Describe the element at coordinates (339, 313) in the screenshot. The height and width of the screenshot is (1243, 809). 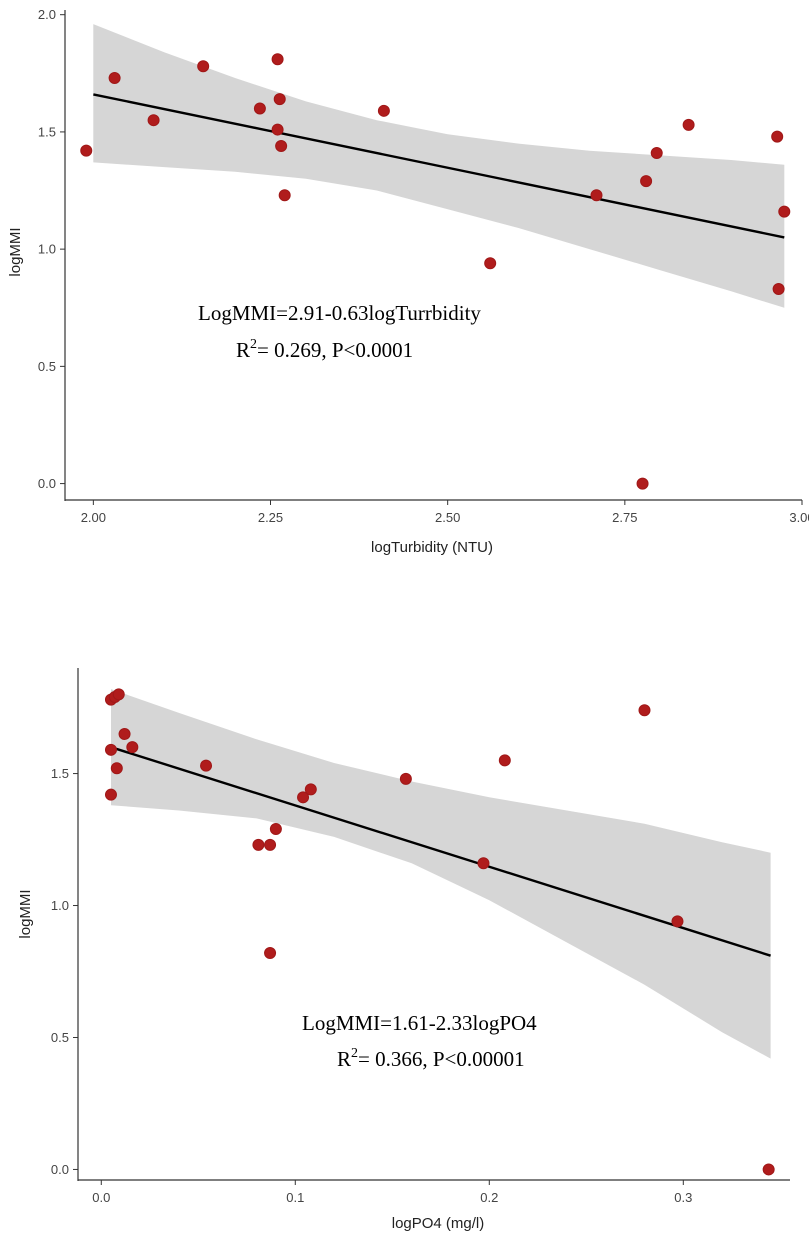
I see `regression-equation: LogMMI=2.91-0.63logTurrbidity` at that location.